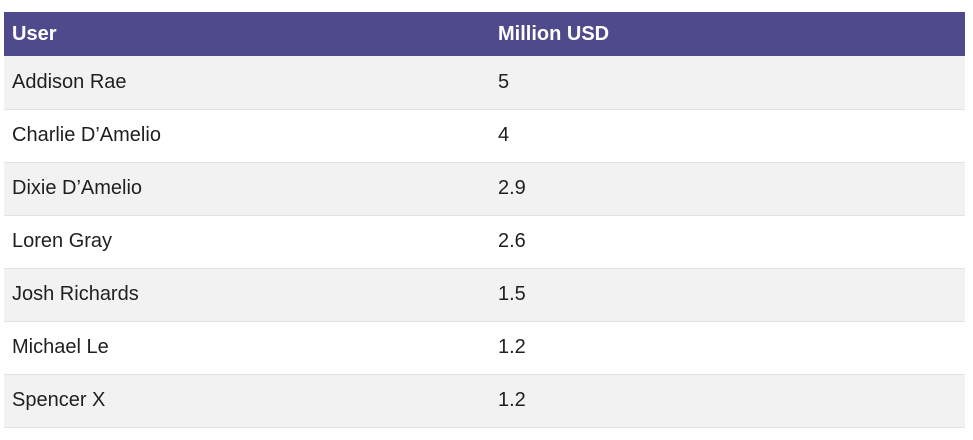 The image size is (973, 440). What do you see at coordinates (59, 400) in the screenshot?
I see `user-cell: Spencer X` at bounding box center [59, 400].